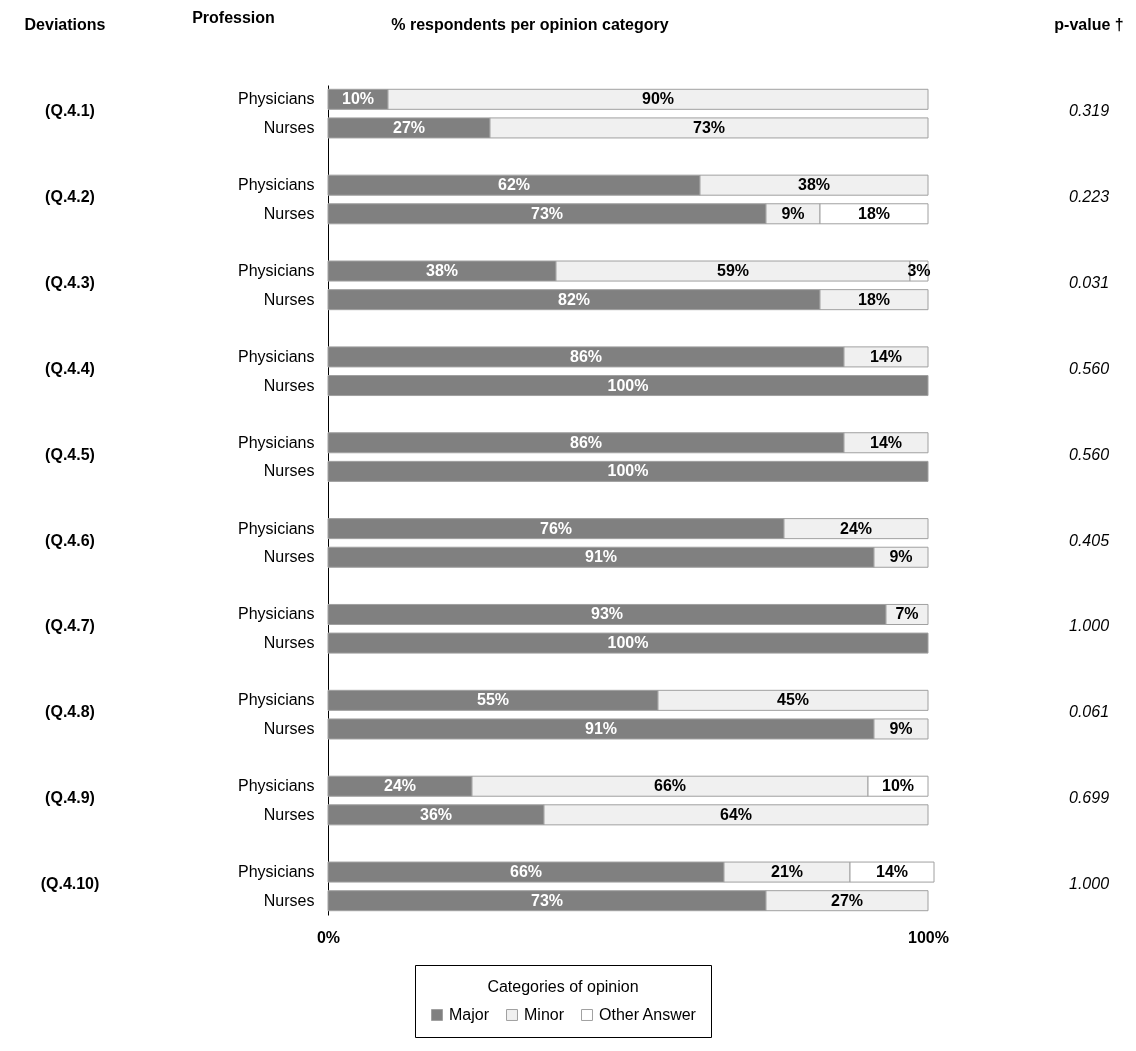 This screenshot has width=1136, height=1051. Describe the element at coordinates (469, 1014) in the screenshot. I see `legend-label: Major` at that location.